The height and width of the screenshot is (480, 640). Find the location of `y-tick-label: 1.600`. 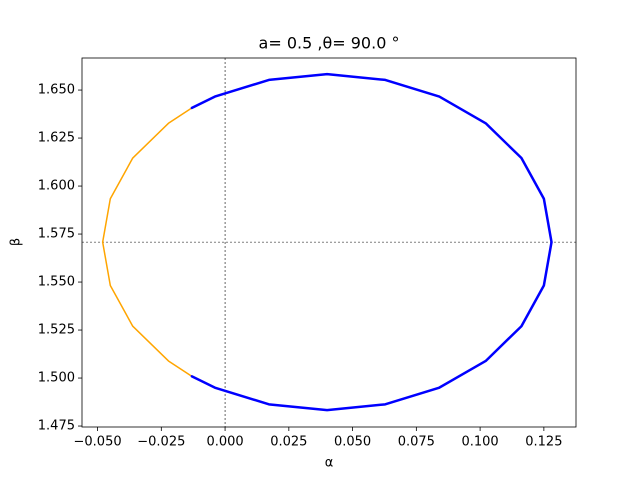

y-tick-label: 1.600 is located at coordinates (56, 186).